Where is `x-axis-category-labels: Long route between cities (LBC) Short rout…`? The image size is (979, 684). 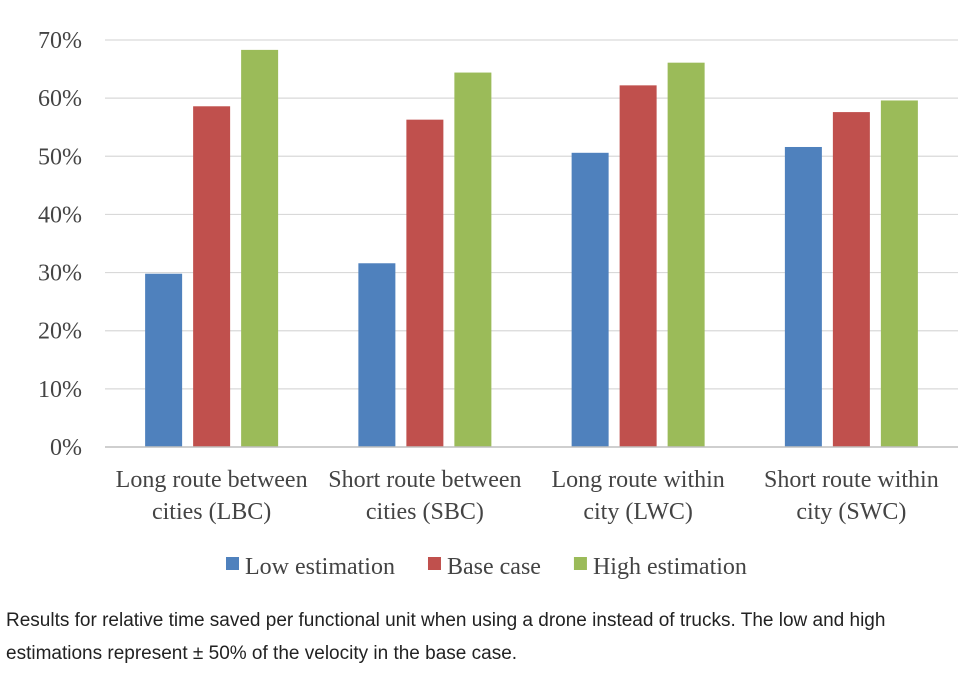 x-axis-category-labels: Long route between cities (LBC) Short rout… is located at coordinates (527, 496).